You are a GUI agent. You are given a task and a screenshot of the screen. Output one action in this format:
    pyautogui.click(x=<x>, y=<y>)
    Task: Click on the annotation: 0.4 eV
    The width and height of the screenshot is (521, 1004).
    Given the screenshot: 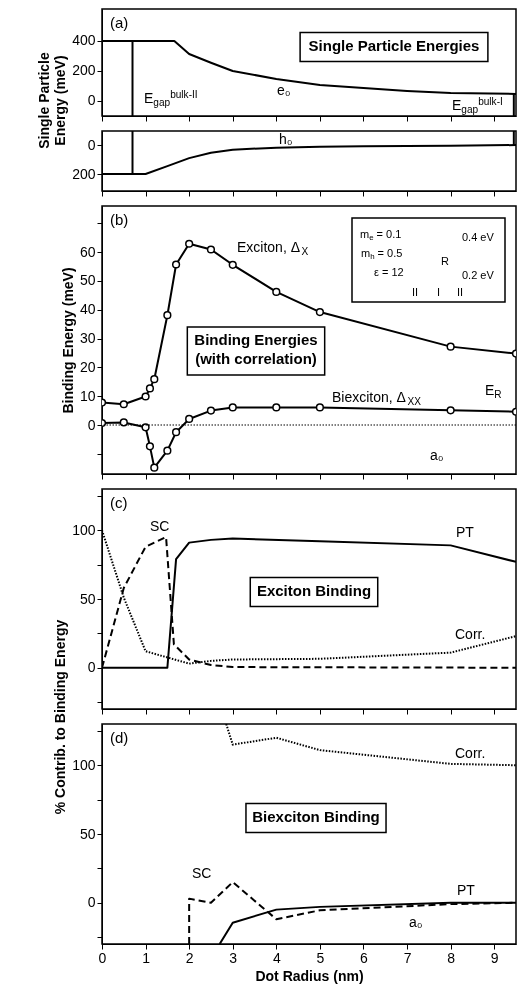 What is the action you would take?
    pyautogui.click(x=478, y=237)
    